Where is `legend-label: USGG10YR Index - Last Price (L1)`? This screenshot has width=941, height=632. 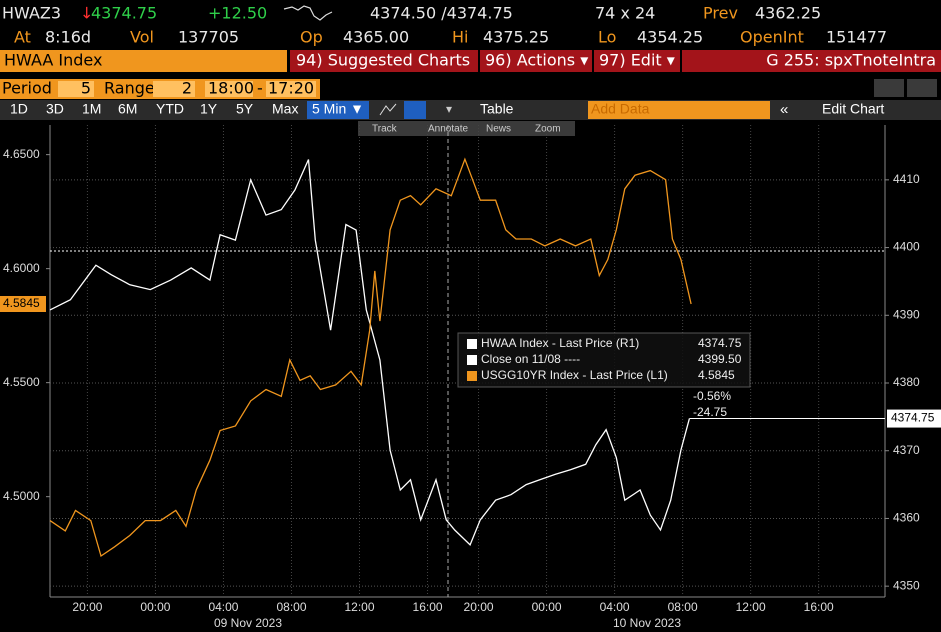 legend-label: USGG10YR Index - Last Price (L1) is located at coordinates (574, 375).